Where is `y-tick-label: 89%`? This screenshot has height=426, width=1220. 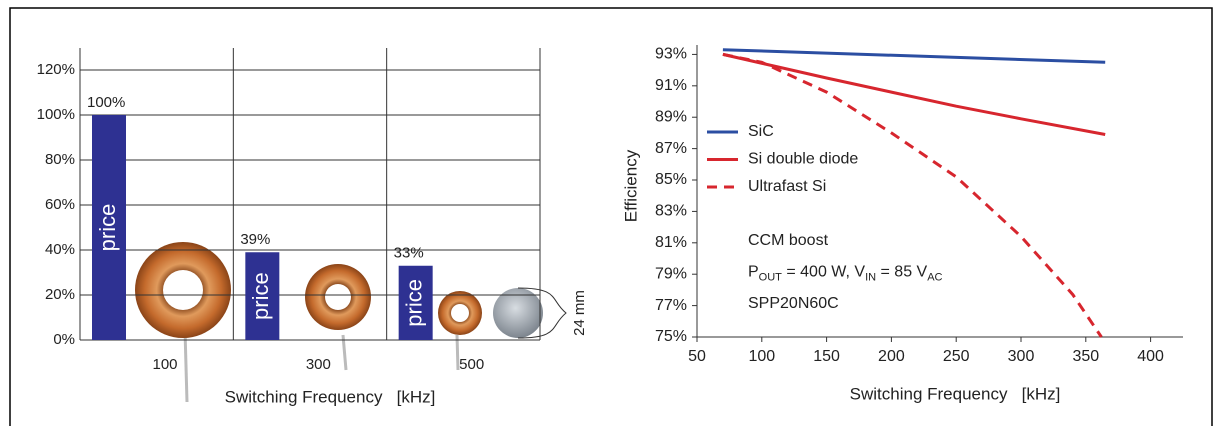 y-tick-label: 89% is located at coordinates (671, 116).